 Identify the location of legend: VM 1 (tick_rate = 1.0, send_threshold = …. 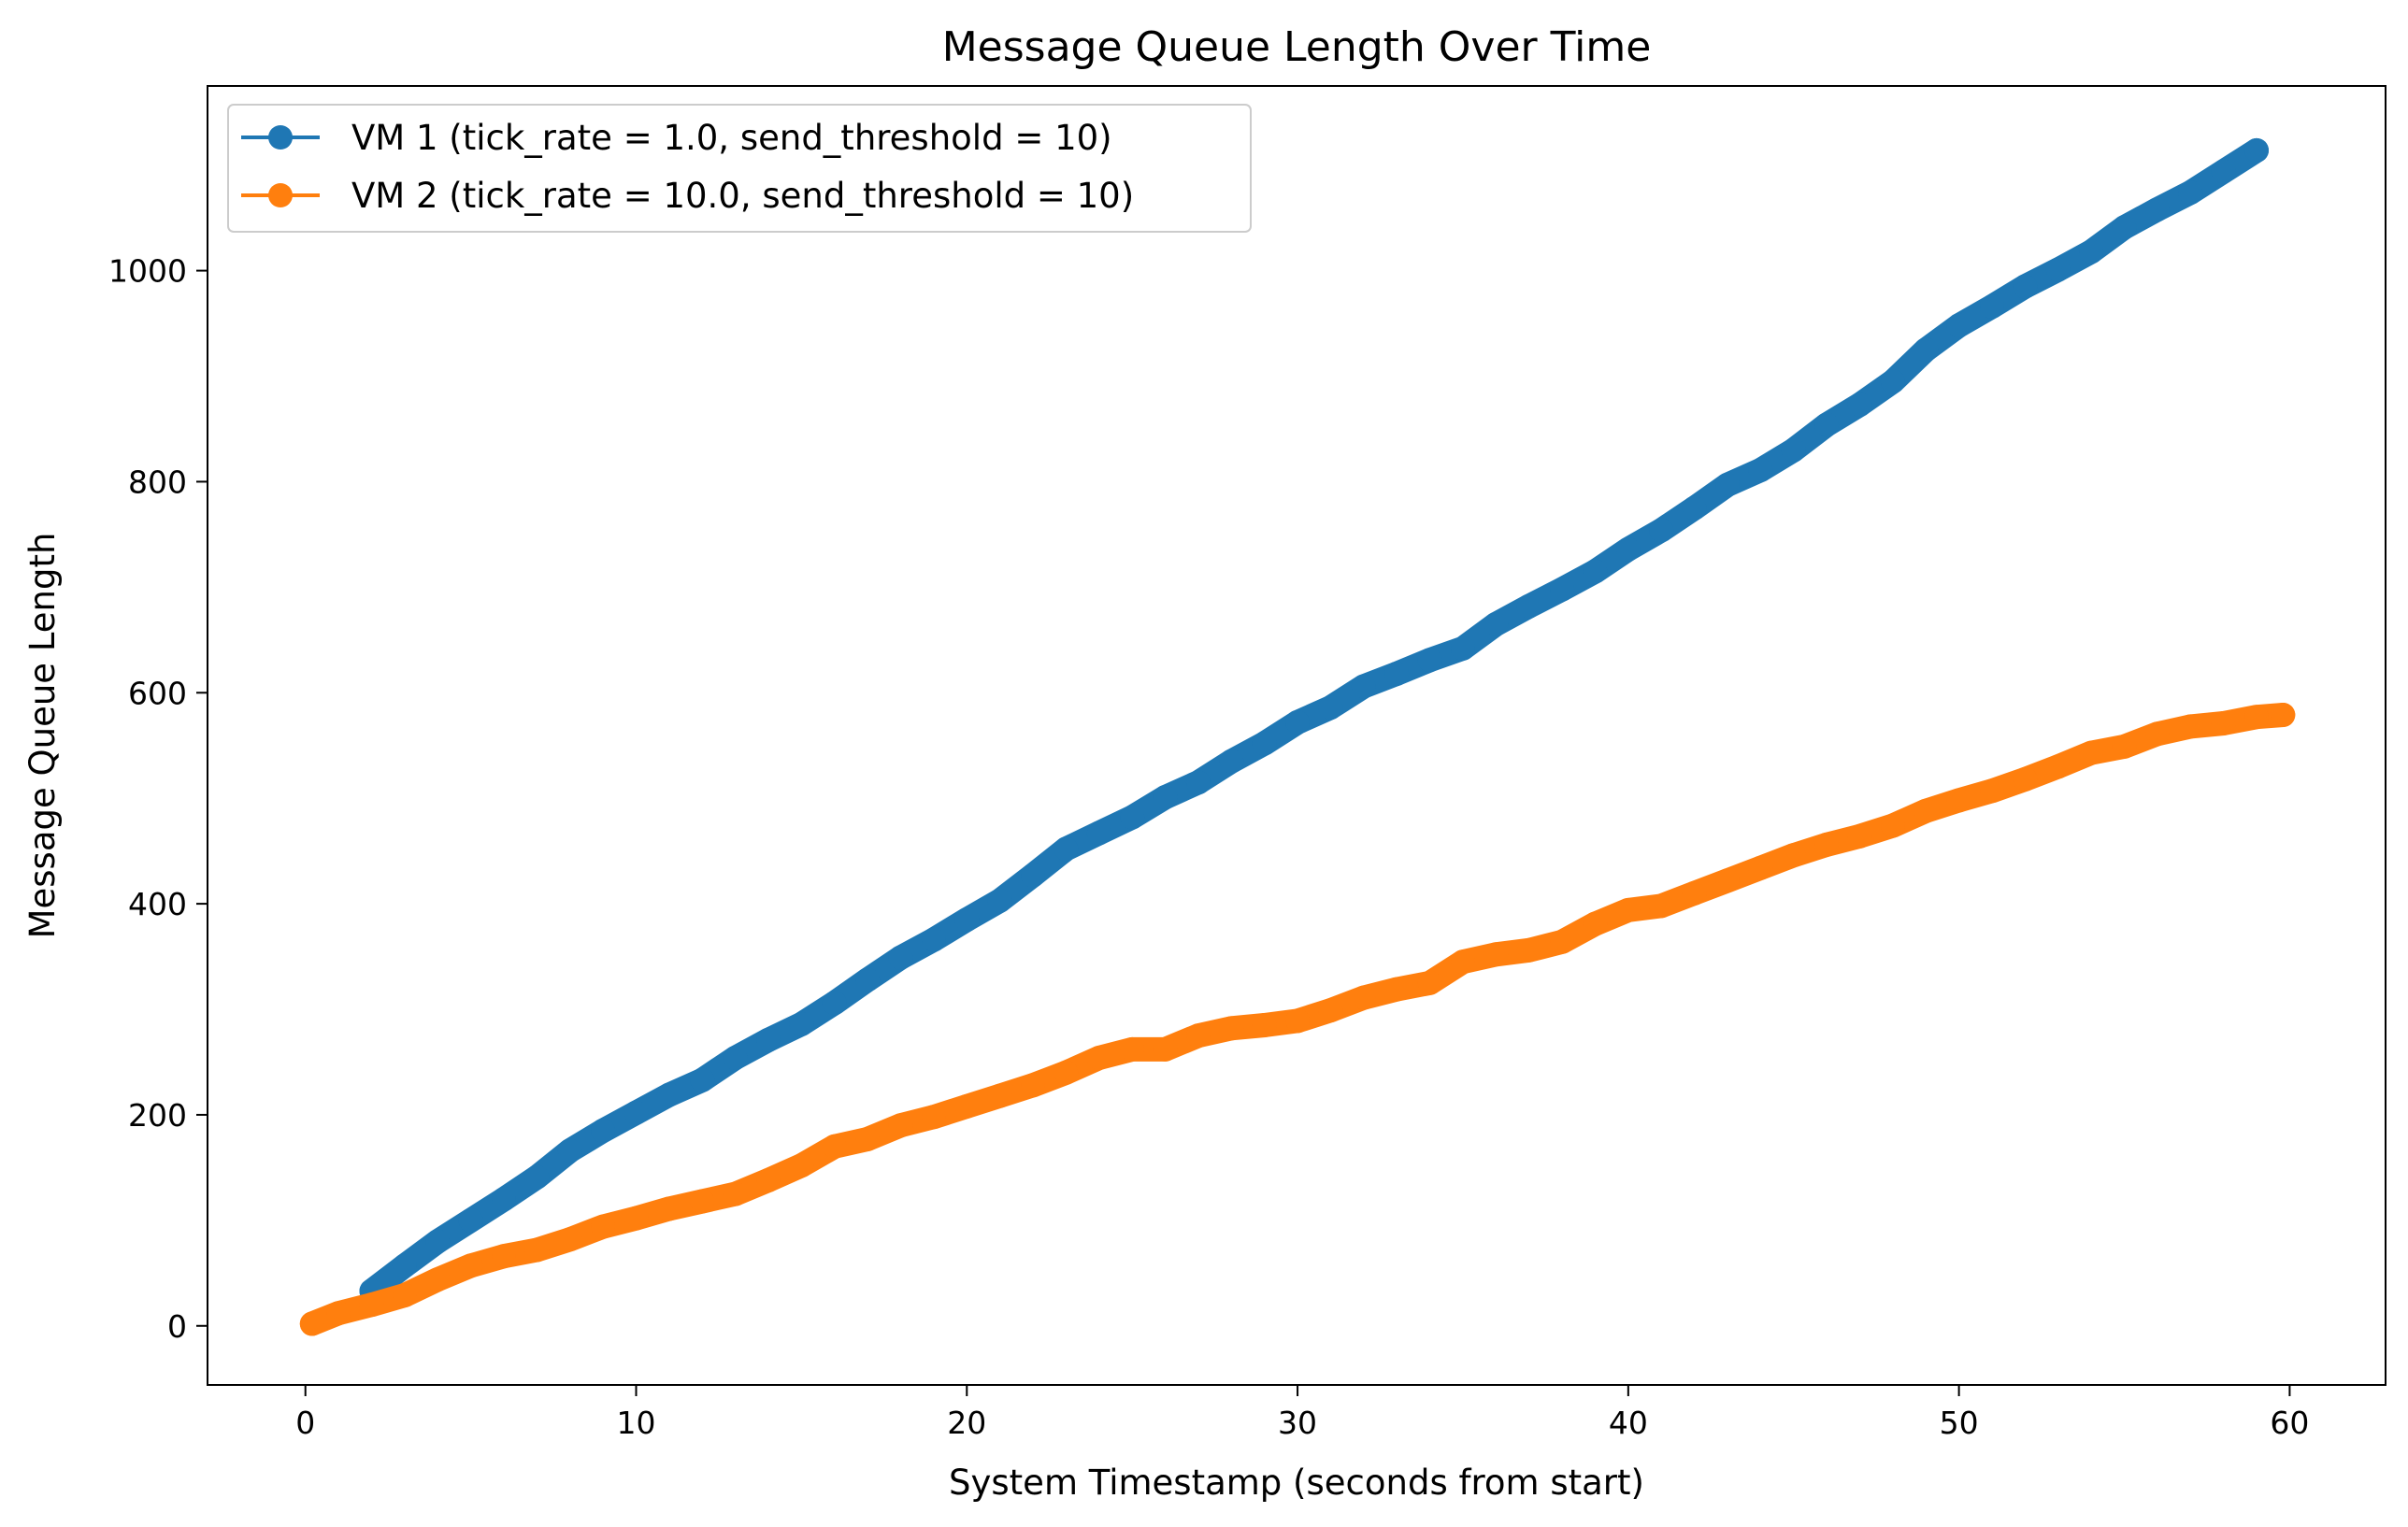
(739, 168).